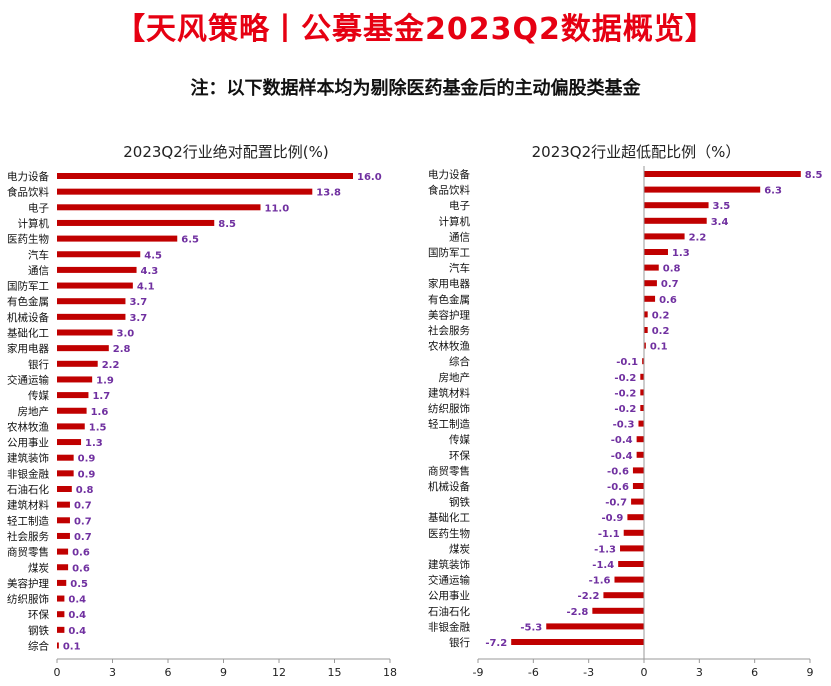  I want to click on value-label: -0.6, so click(618, 487).